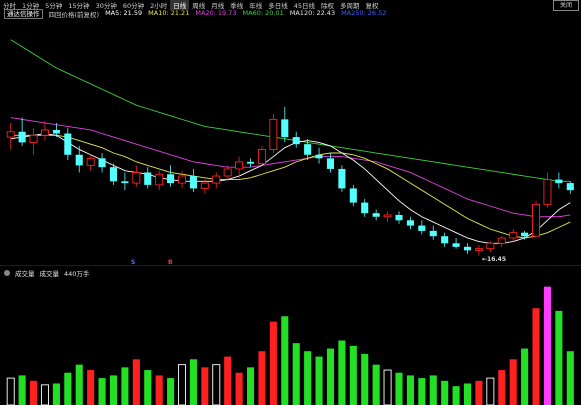  I want to click on period-tab: 30分钟, so click(106, 6).